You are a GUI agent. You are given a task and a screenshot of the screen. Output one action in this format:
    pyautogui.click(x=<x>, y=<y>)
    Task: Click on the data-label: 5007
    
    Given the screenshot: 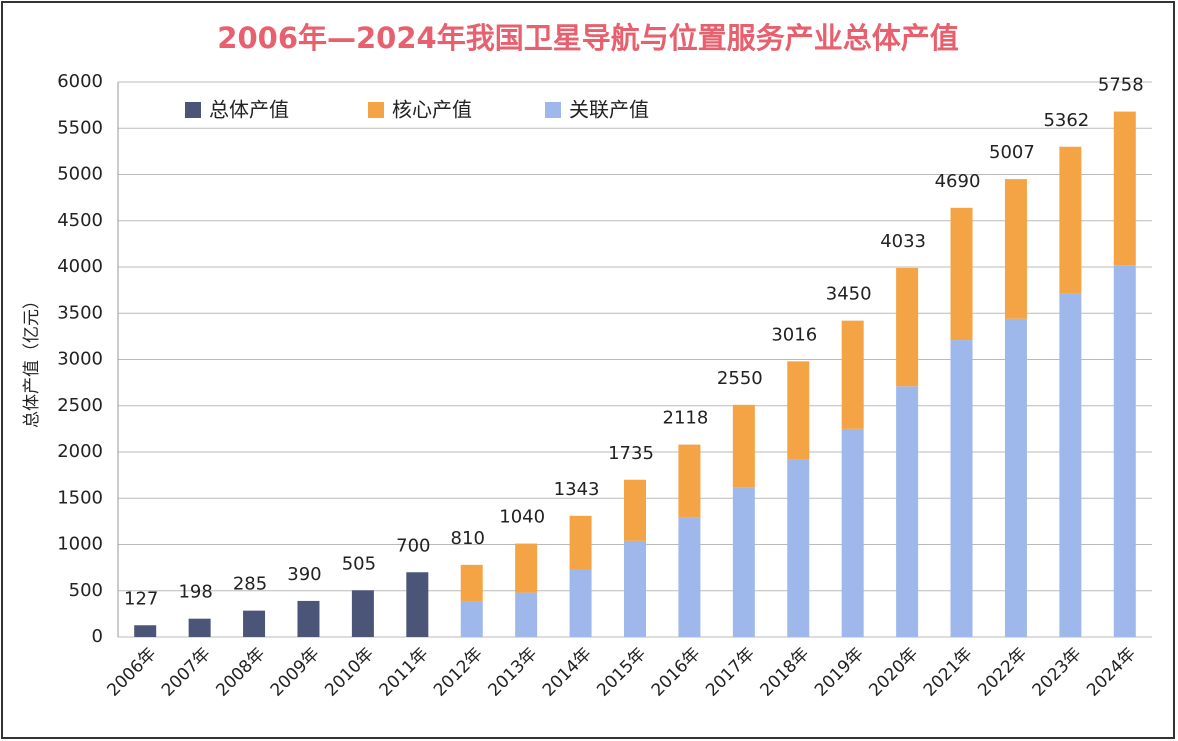 What is the action you would take?
    pyautogui.click(x=1012, y=152)
    